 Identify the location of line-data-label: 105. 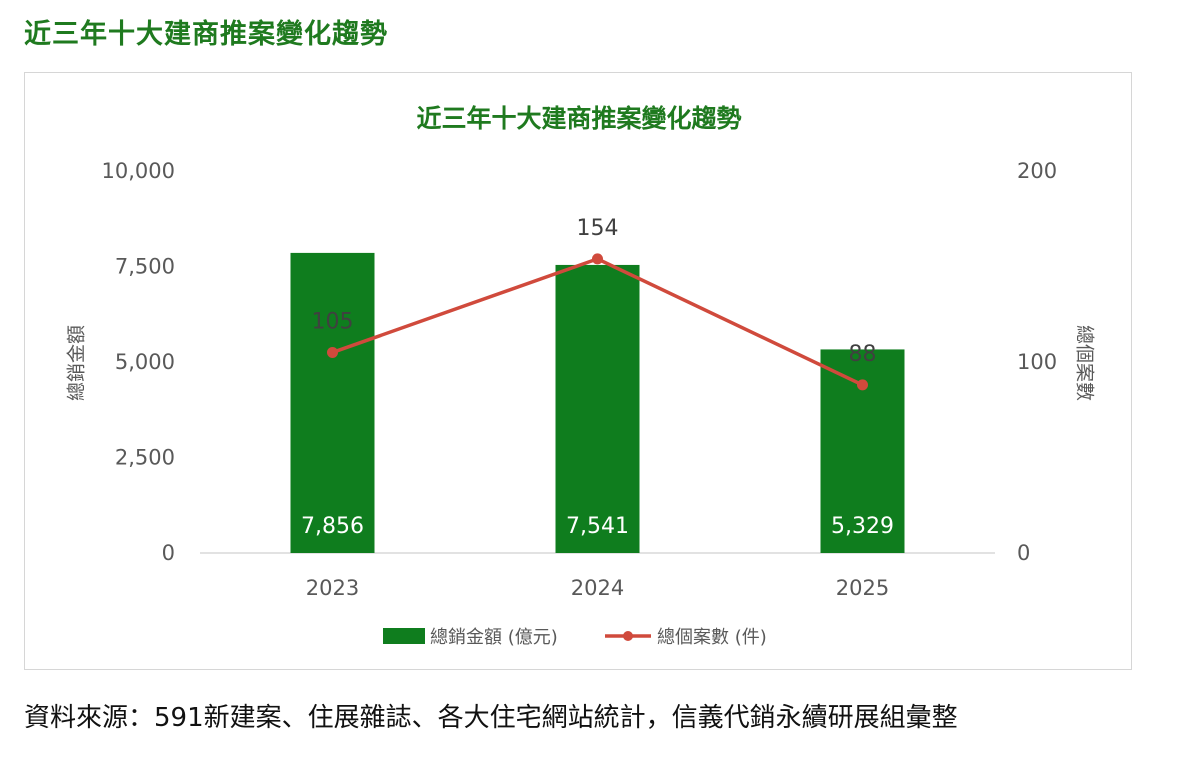
(333, 321).